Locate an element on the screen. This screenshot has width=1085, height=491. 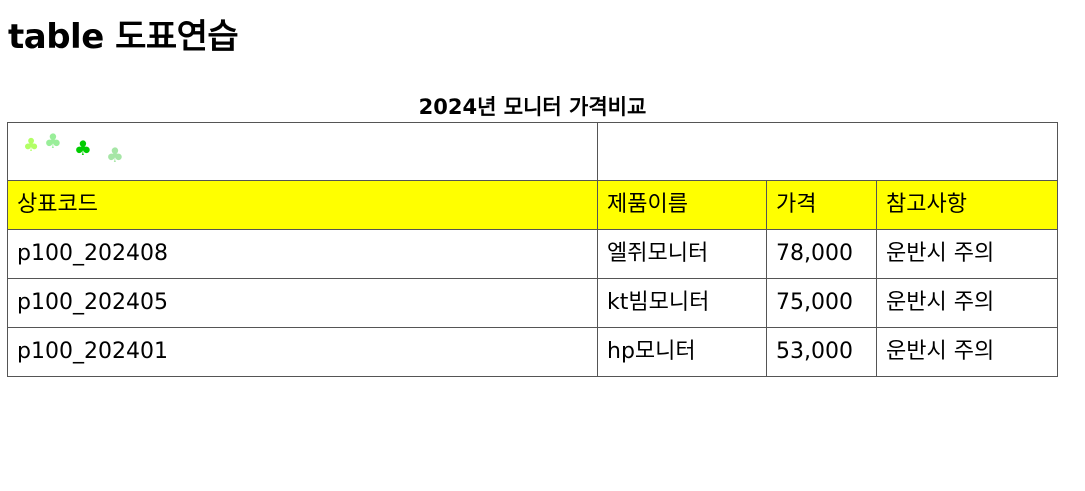
table-header-row: 상표코드 제품이름 가격 참고사항 is located at coordinates (533, 205).